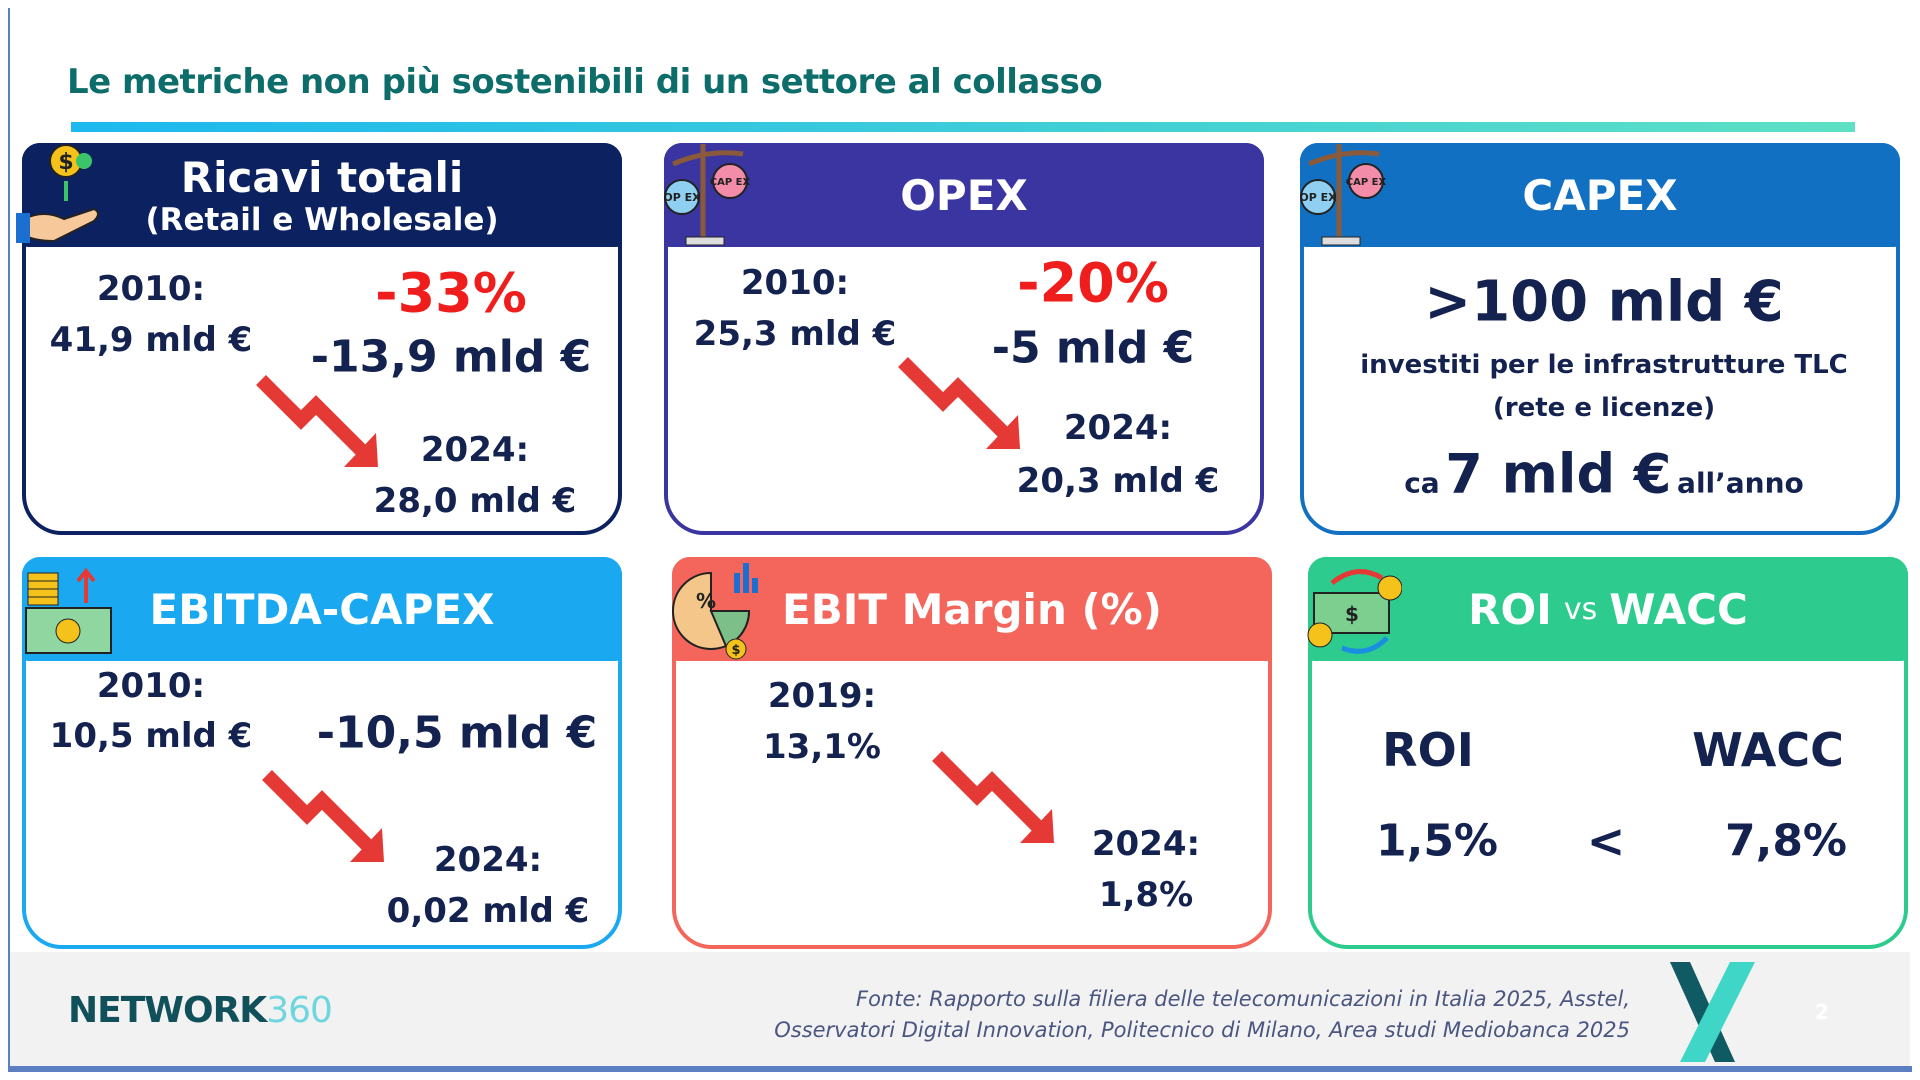 The image size is (1920, 1080). I want to click on value-start: 41,9 mld €, so click(151, 340).